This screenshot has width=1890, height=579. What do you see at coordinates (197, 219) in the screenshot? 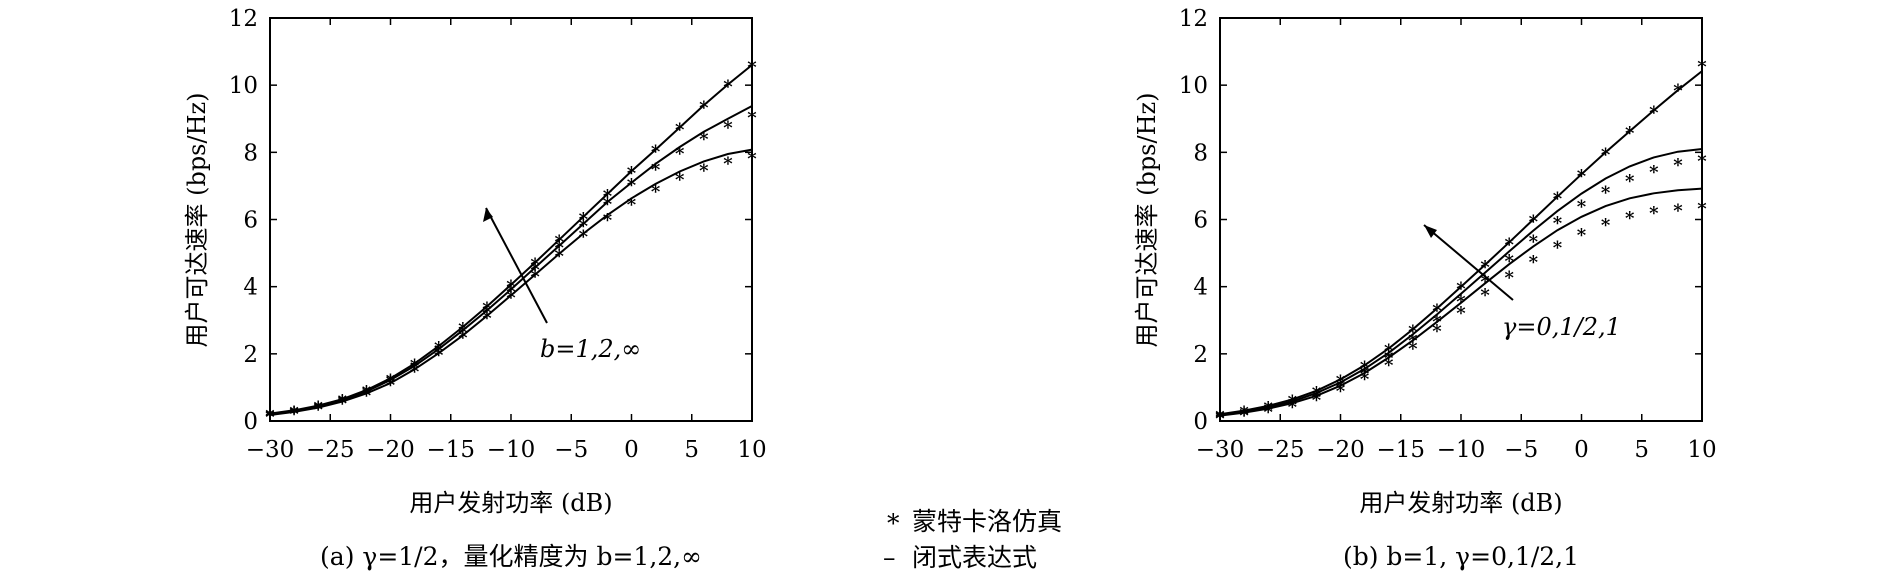
I see `y-axis-label-a: 用户可达速率 (bps/Hz)` at bounding box center [197, 219].